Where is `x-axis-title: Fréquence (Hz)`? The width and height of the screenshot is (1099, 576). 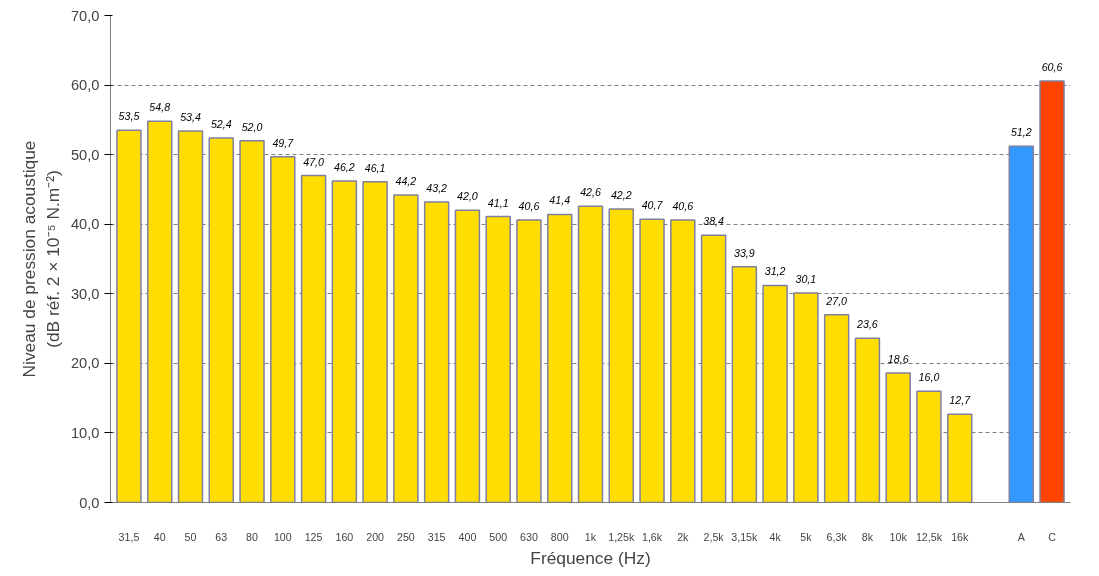
x-axis-title: Fréquence (Hz) is located at coordinates (590, 557).